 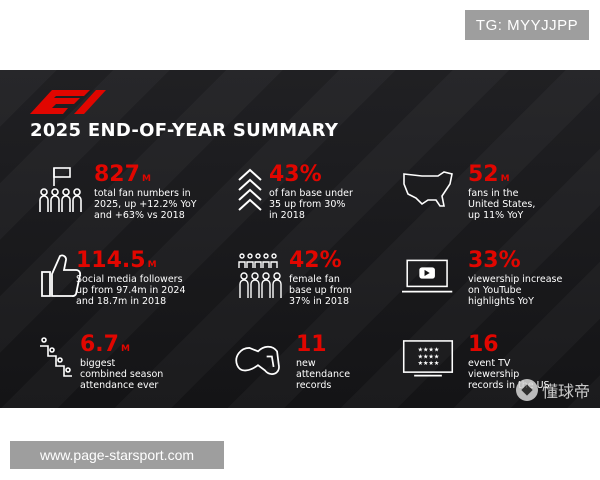 I want to click on stat-value: 52, so click(x=483, y=174).